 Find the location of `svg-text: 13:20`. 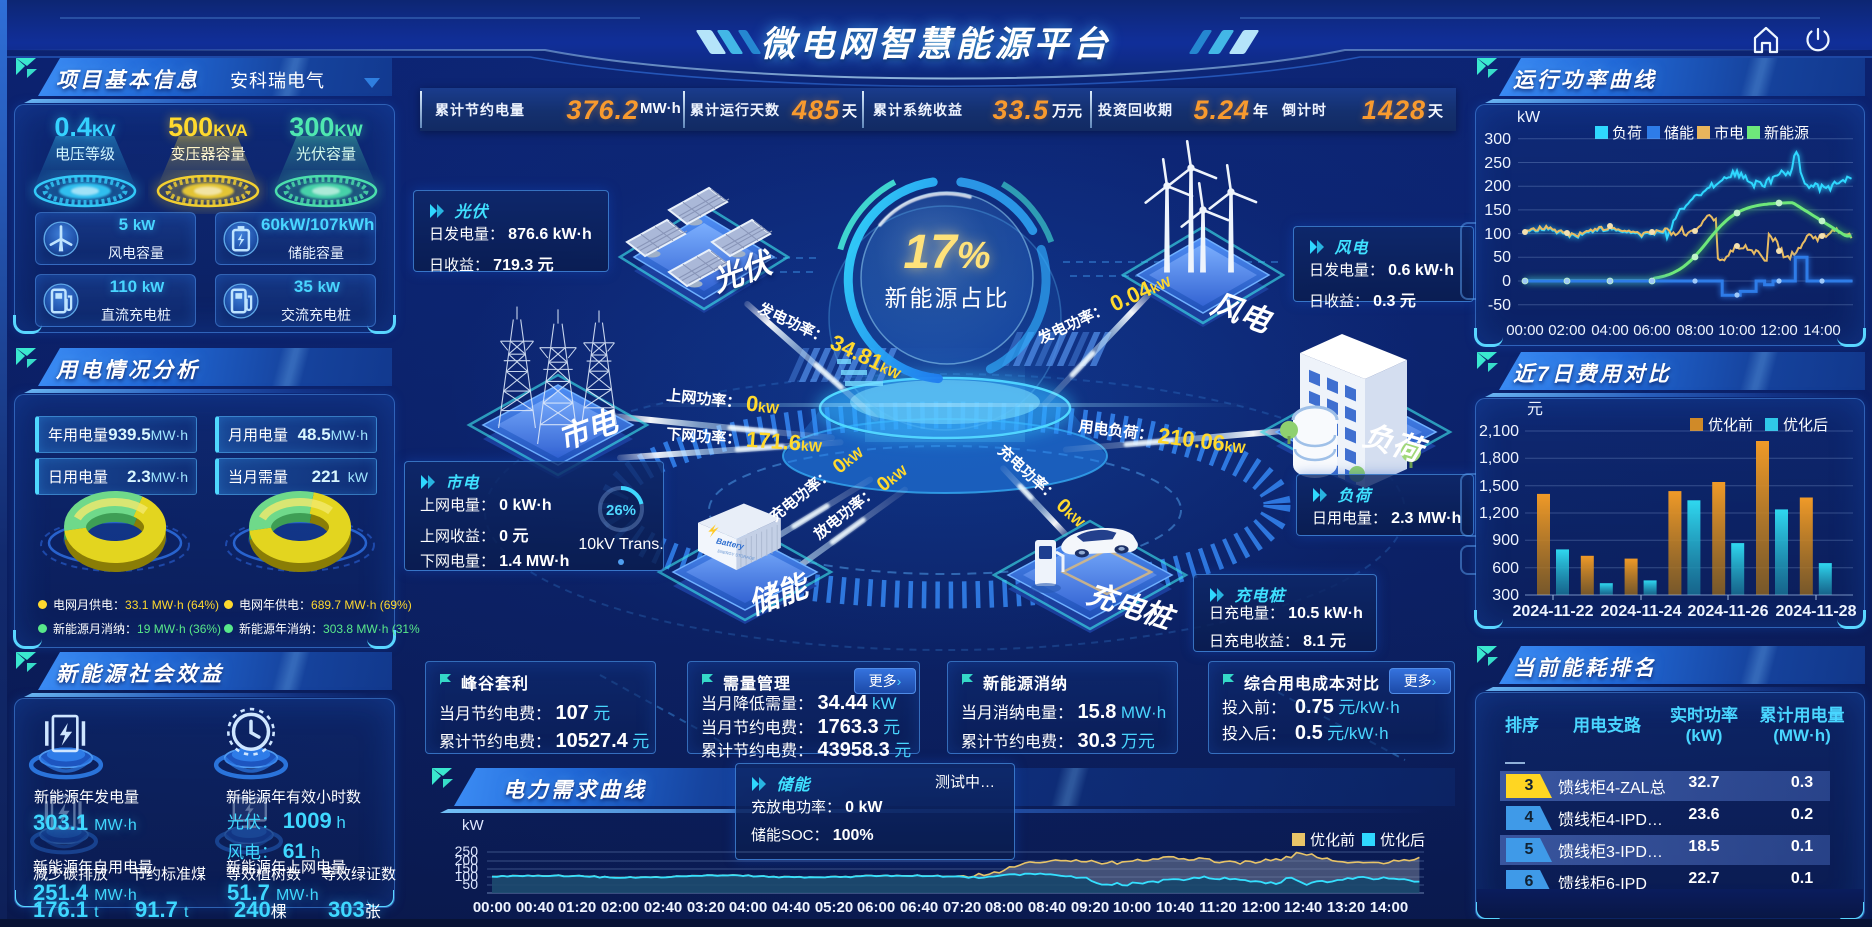

svg-text: 13:20 is located at coordinates (1346, 907).